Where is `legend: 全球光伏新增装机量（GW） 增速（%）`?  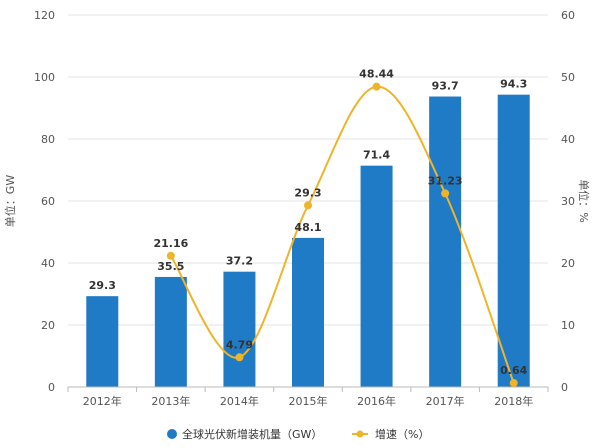 legend: 全球光伏新增装机量（GW） 增速（%） is located at coordinates (298, 434).